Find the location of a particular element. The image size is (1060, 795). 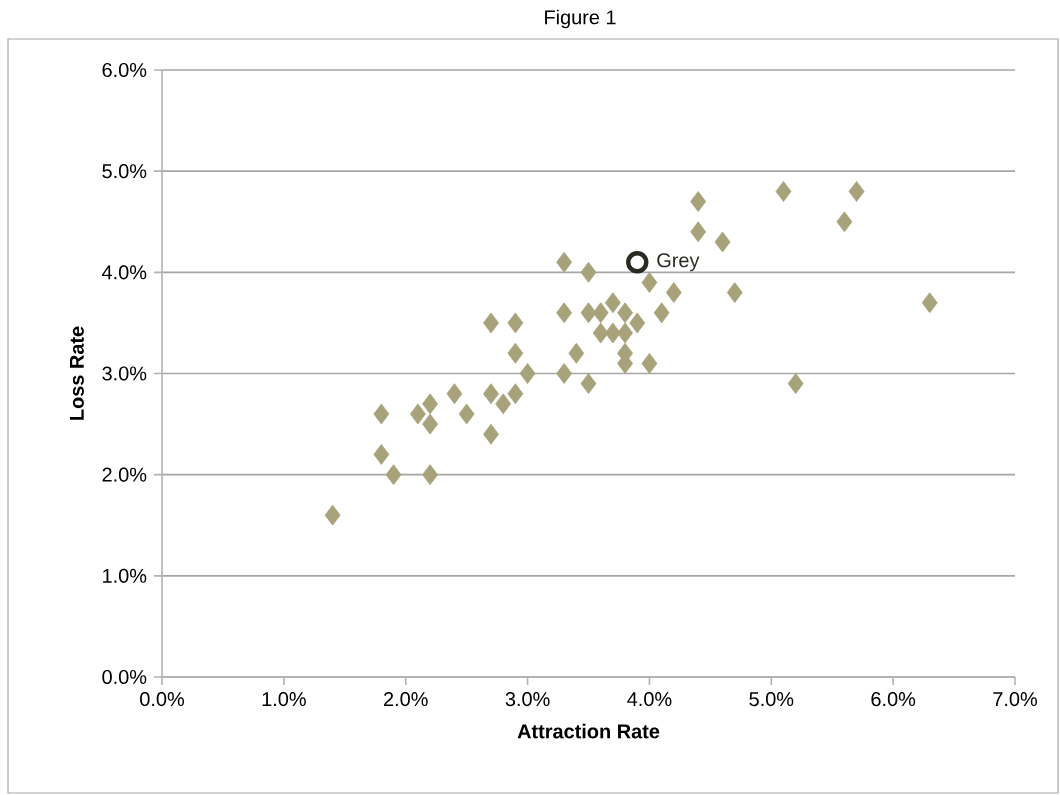

series-label: Grey is located at coordinates (678, 262).